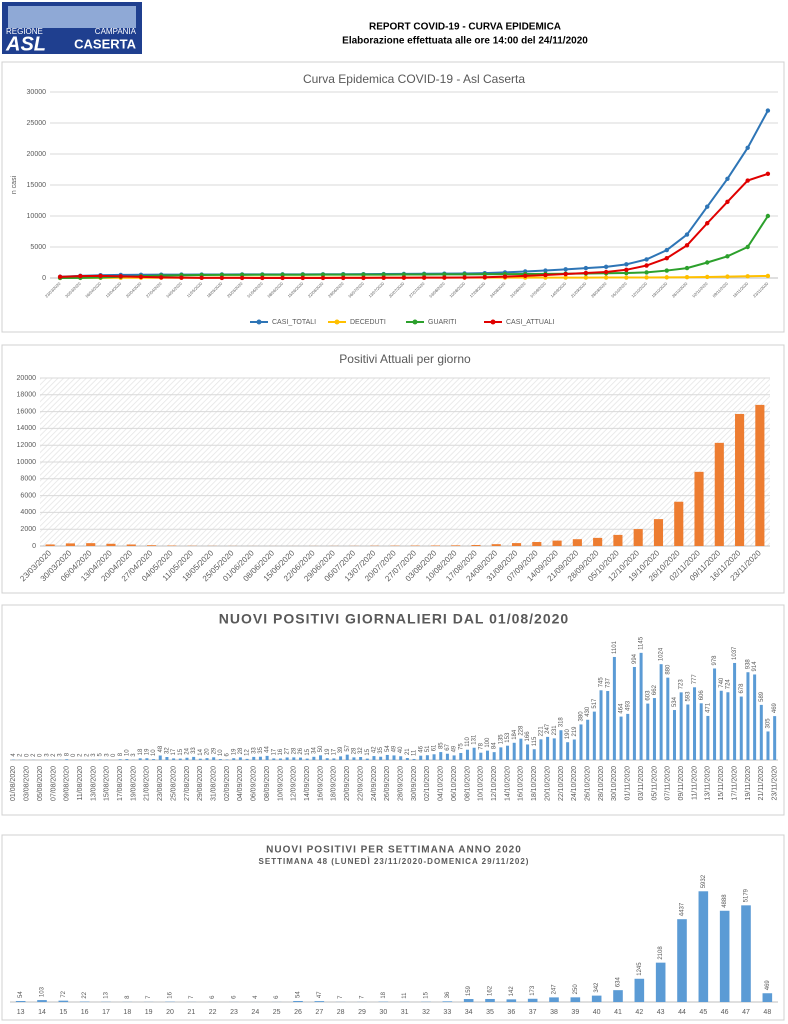 This screenshot has height=1024, width=788. What do you see at coordinates (448, 746) in the screenshot?
I see `value-label: 67` at bounding box center [448, 746].